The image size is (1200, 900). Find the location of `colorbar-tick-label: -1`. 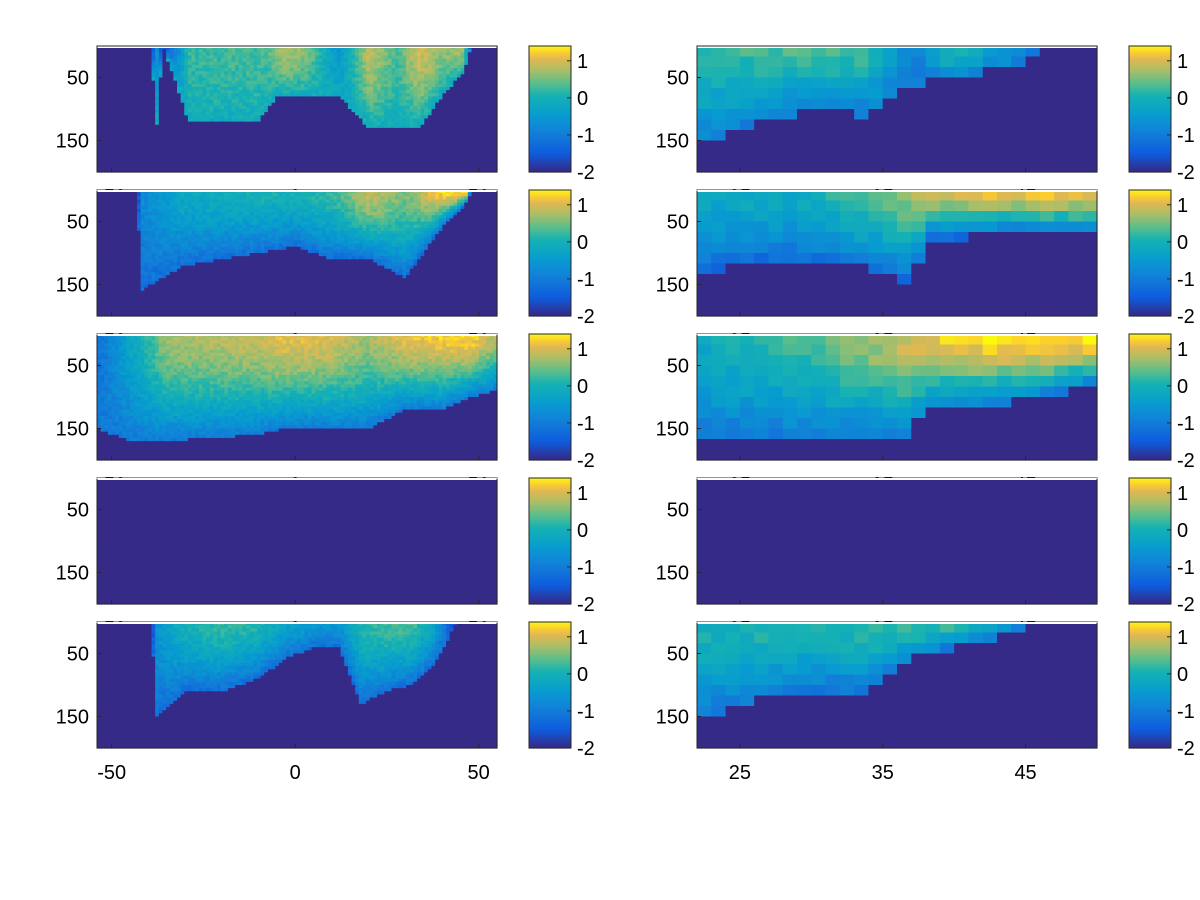

colorbar-tick-label: -1 is located at coordinates (586, 136).